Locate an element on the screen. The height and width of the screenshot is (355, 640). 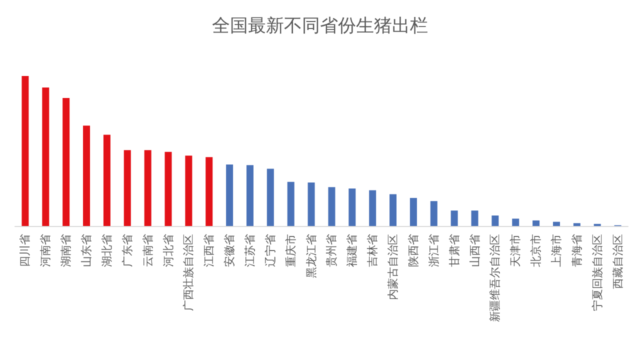
x-tick-label: 河北省 is located at coordinates (168, 250).